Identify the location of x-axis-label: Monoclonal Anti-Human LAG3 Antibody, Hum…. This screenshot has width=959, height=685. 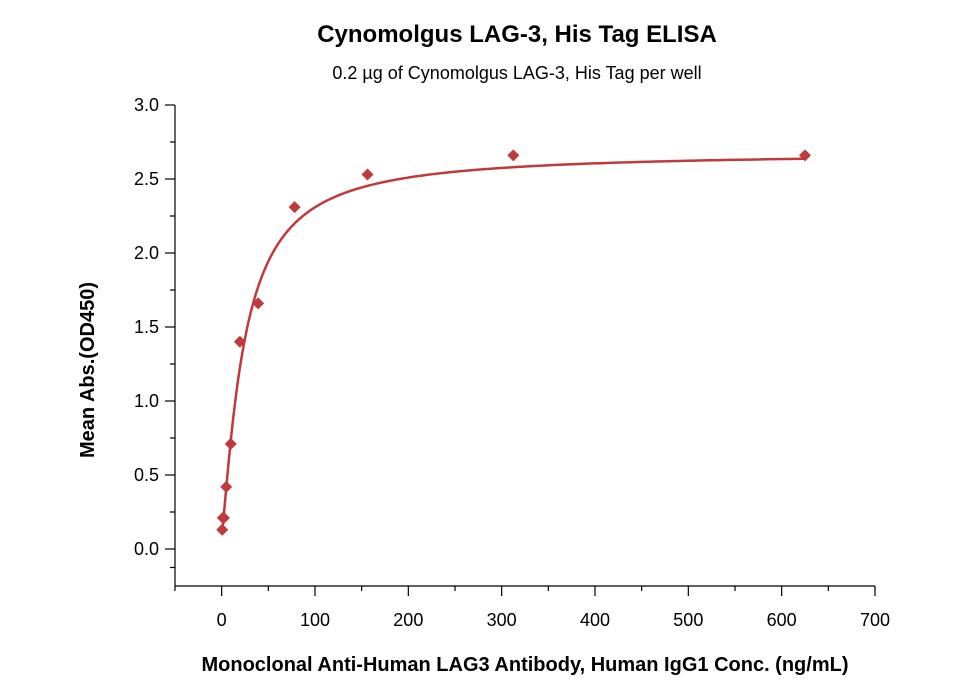
(524, 665).